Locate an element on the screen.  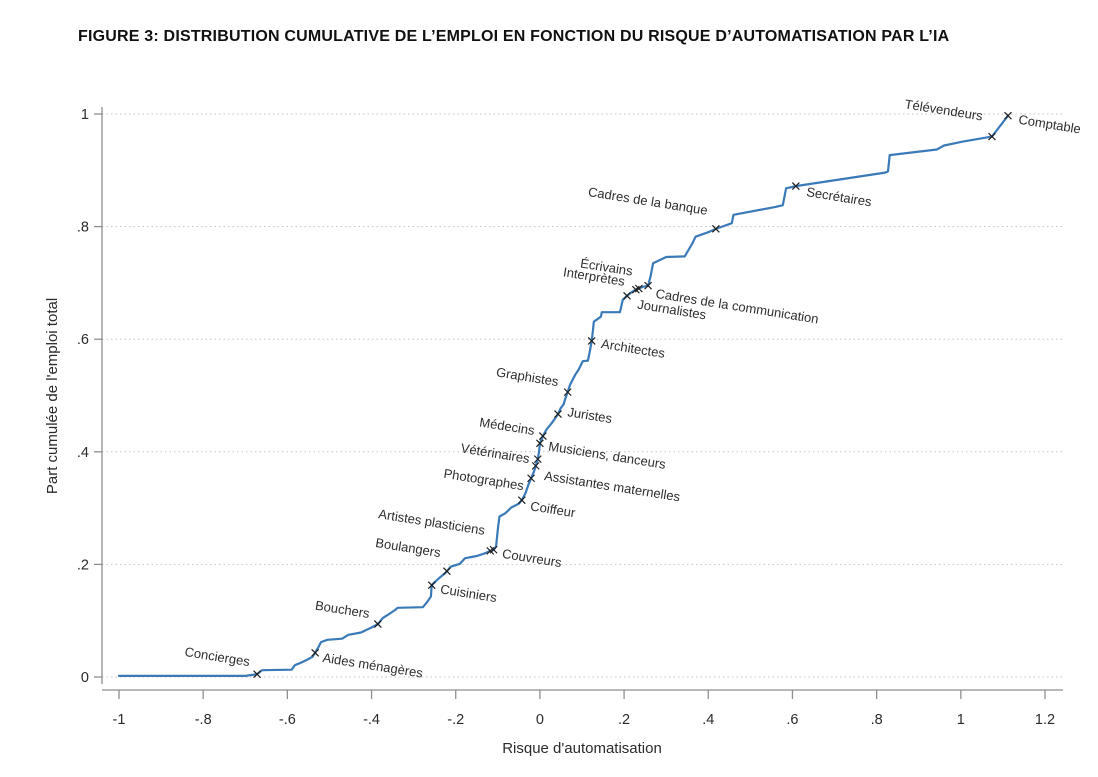
point-marker-couvreurs is located at coordinates (493, 549).